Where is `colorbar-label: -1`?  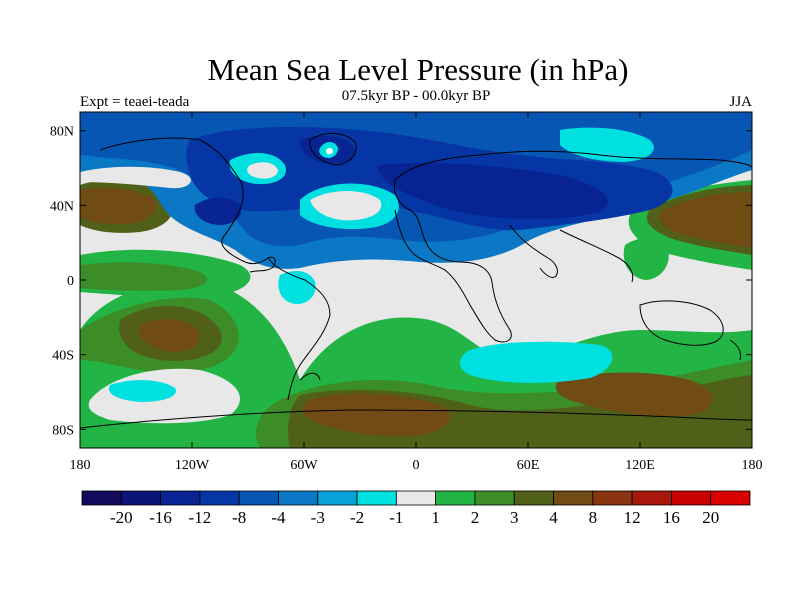
colorbar-label: -1 is located at coordinates (396, 517).